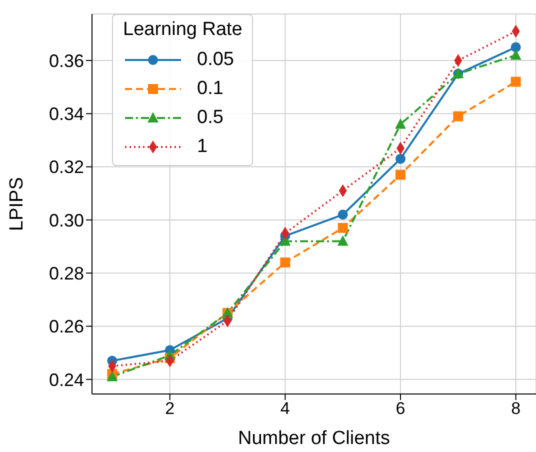  Describe the element at coordinates (66, 167) in the screenshot. I see `y-tick-label: 0.32` at that location.